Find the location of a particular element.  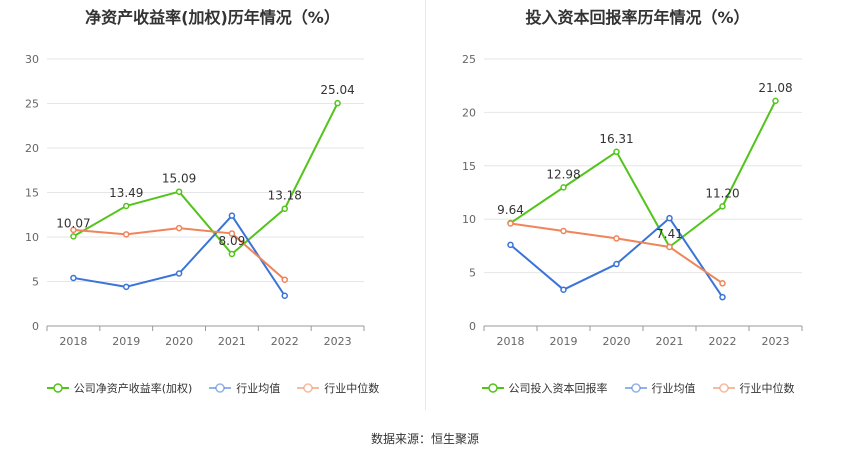

data-label: 15.09 is located at coordinates (179, 179).